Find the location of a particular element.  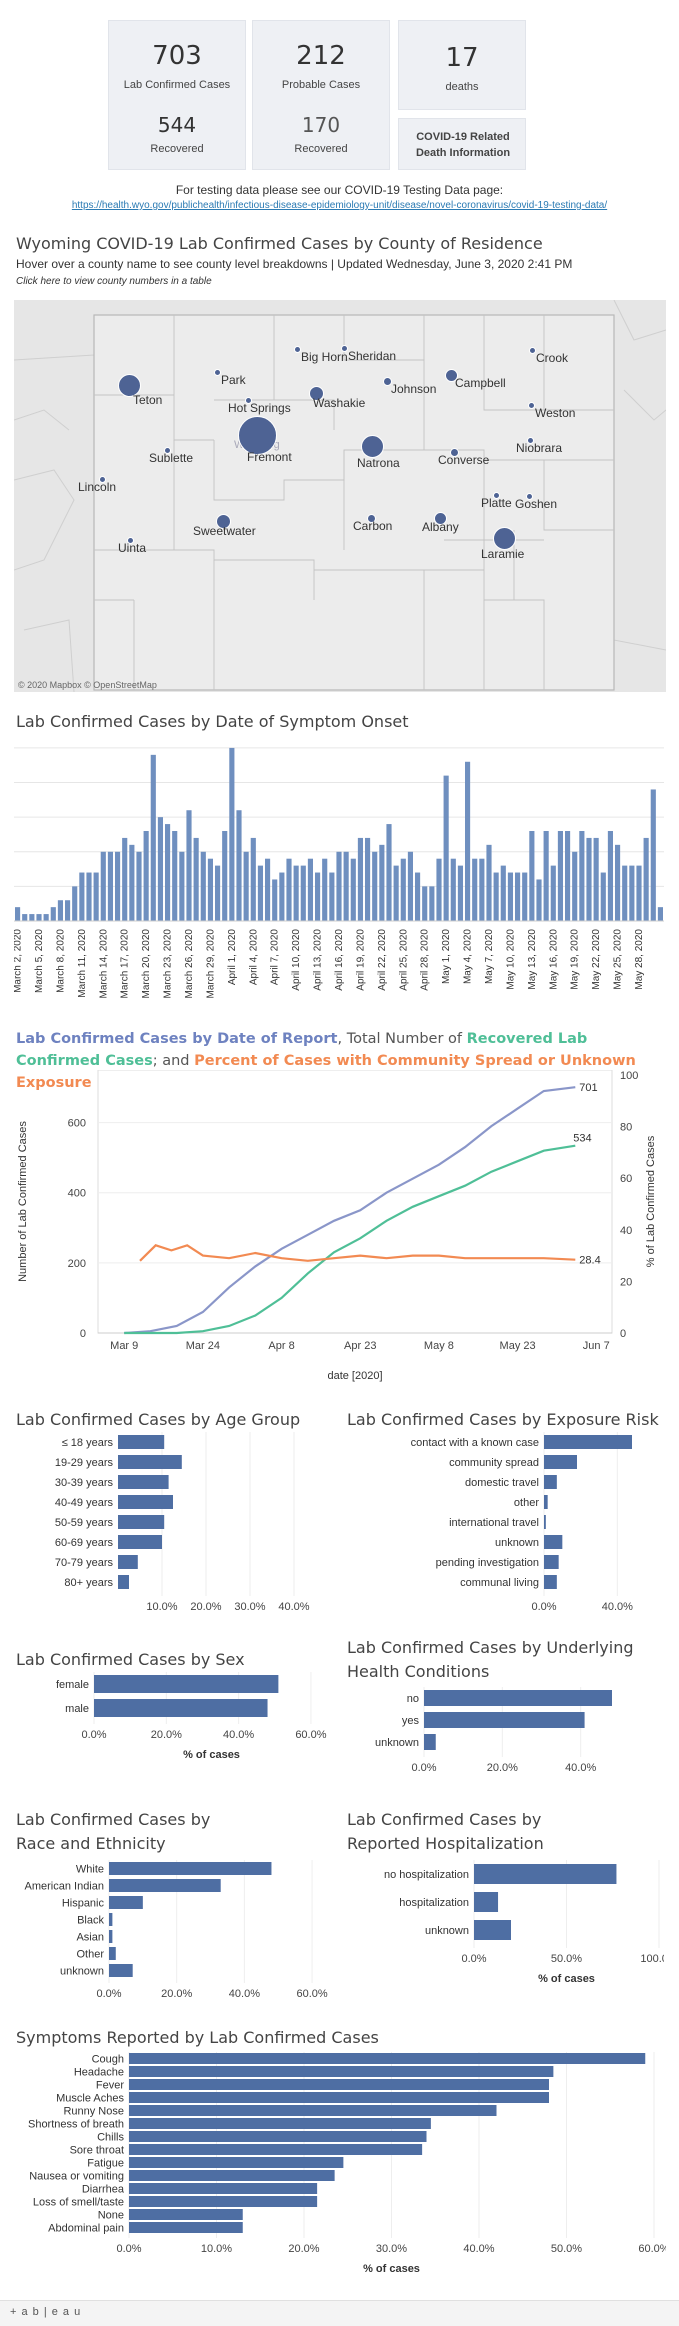

onset-tick-label: May 10, 2020 is located at coordinates (510, 959).